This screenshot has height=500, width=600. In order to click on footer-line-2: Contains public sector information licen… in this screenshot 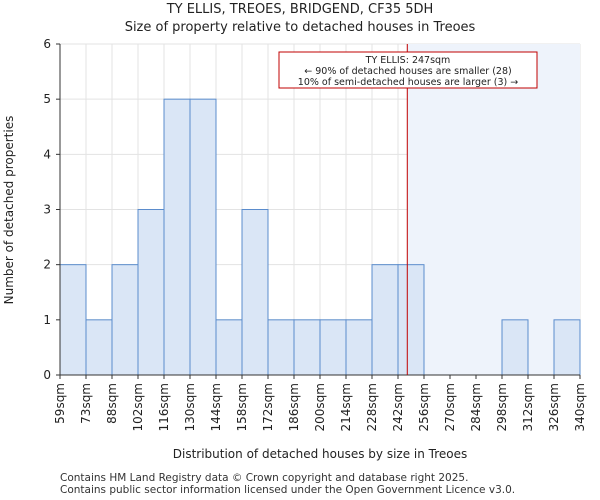, I will do `click(288, 490)`.